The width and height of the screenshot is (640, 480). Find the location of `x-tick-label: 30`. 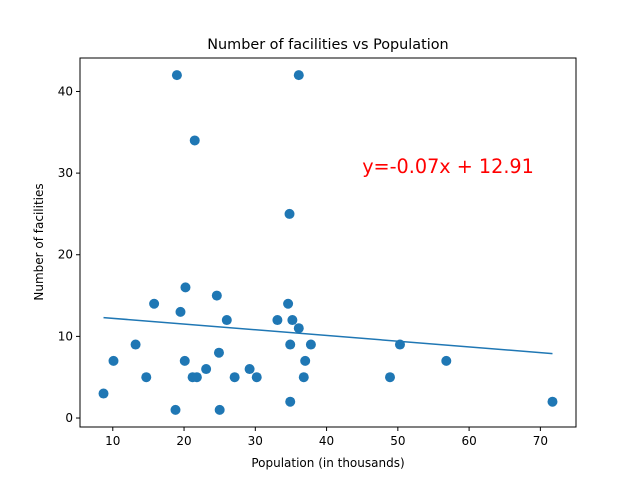

x-tick-label: 30 is located at coordinates (255, 441).